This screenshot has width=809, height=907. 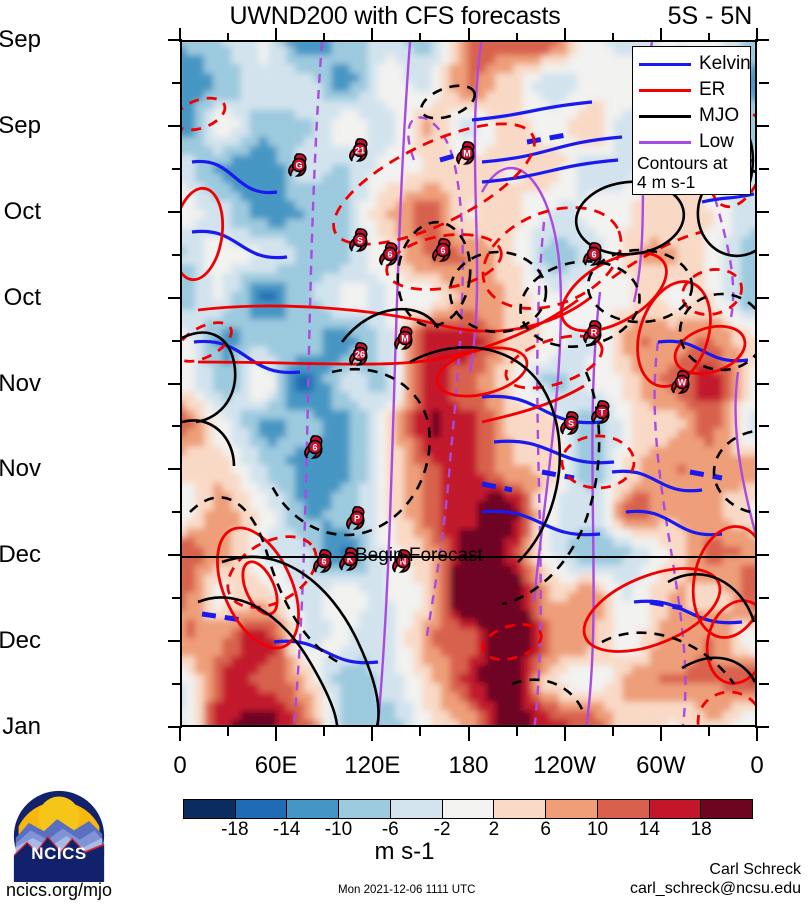 I want to click on x-axis-tick-180: 180, so click(x=468, y=765).